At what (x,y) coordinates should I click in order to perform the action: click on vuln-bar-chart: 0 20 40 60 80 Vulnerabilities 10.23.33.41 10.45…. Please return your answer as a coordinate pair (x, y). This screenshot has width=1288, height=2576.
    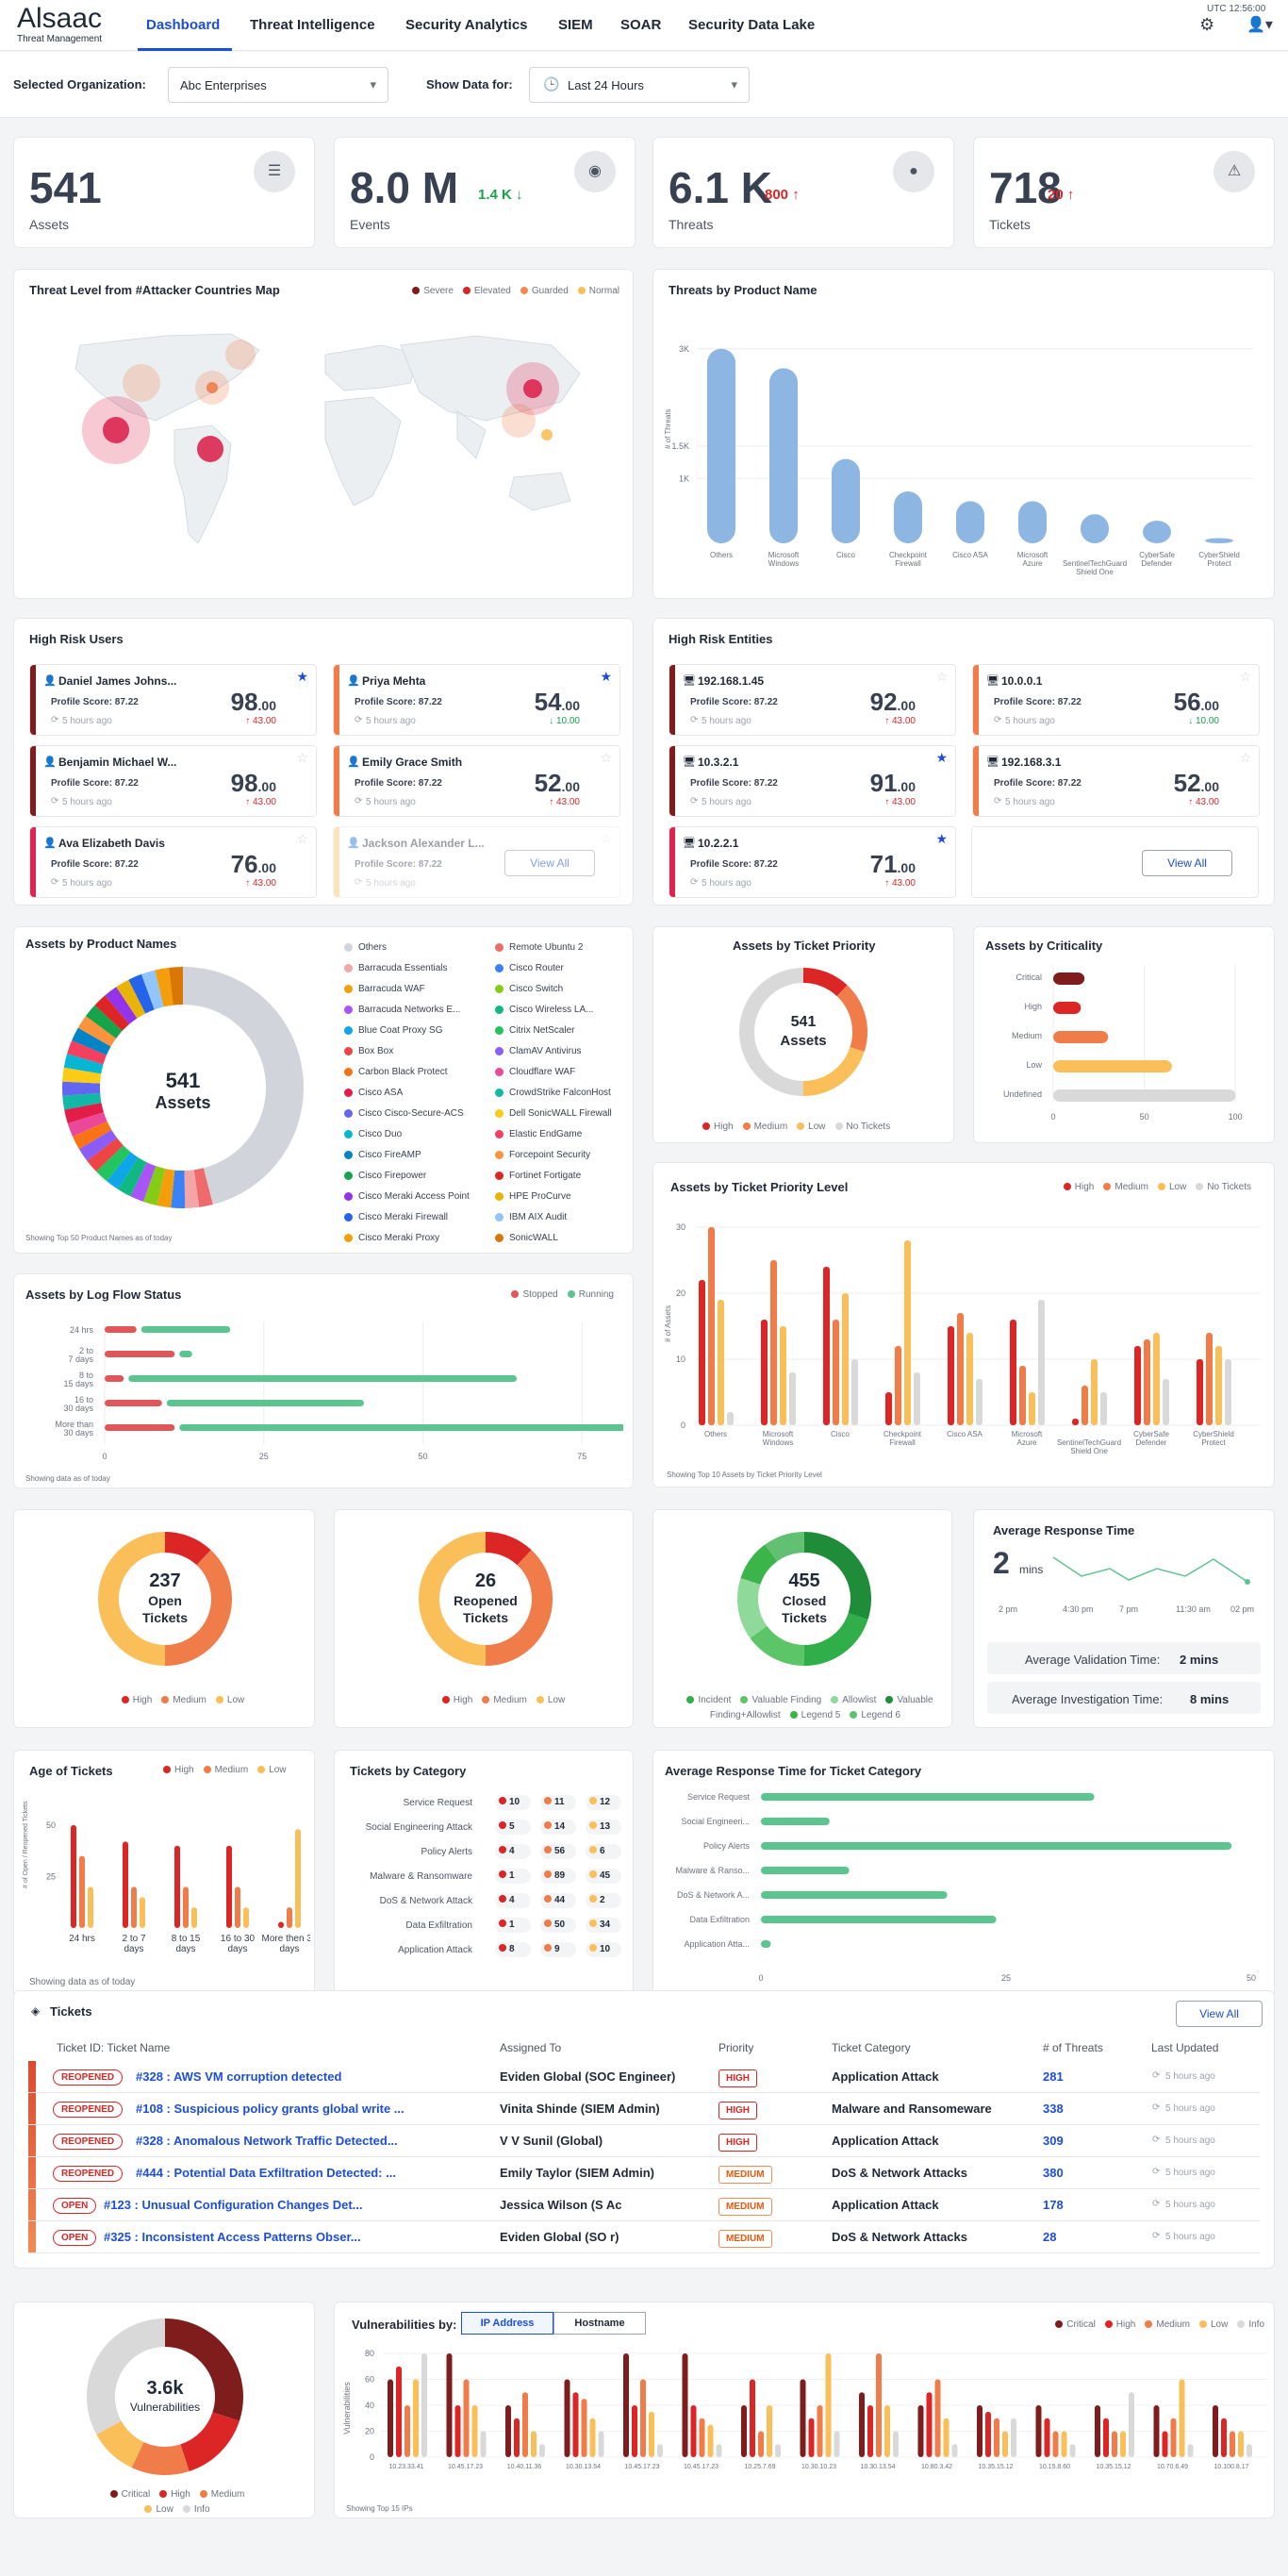
    Looking at the image, I should click on (805, 2420).